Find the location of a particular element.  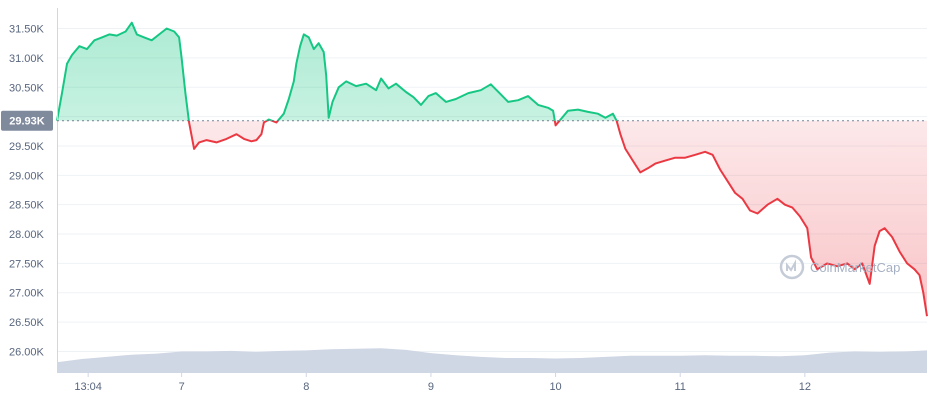

y-tick-label: 30.50K is located at coordinates (27, 88).